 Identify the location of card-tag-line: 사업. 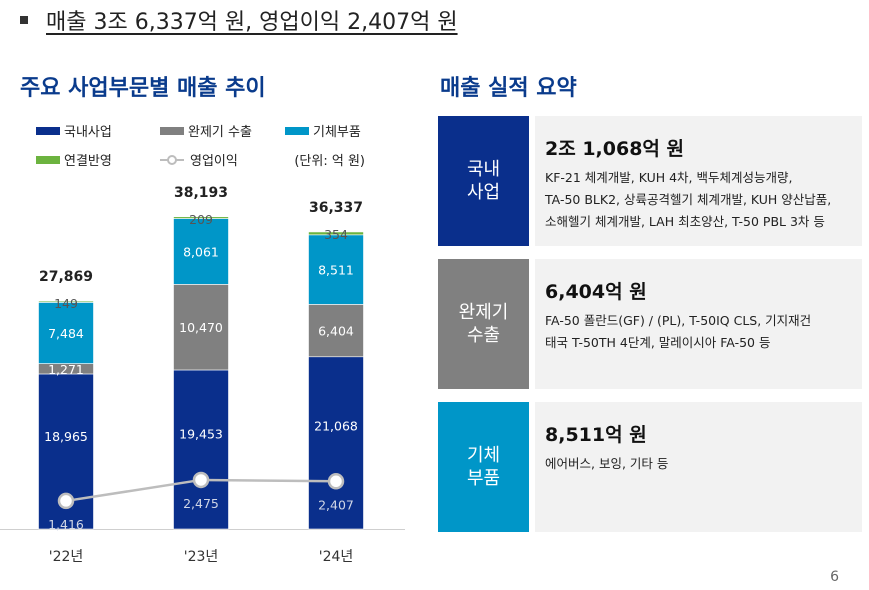
(483, 192).